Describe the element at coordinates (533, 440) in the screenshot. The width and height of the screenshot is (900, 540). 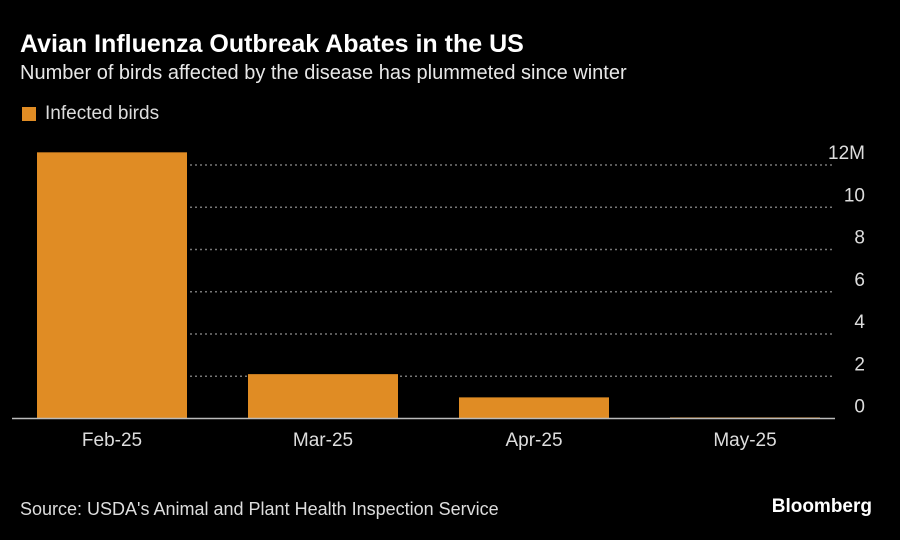
I see `x-tick-label: Apr-25` at that location.